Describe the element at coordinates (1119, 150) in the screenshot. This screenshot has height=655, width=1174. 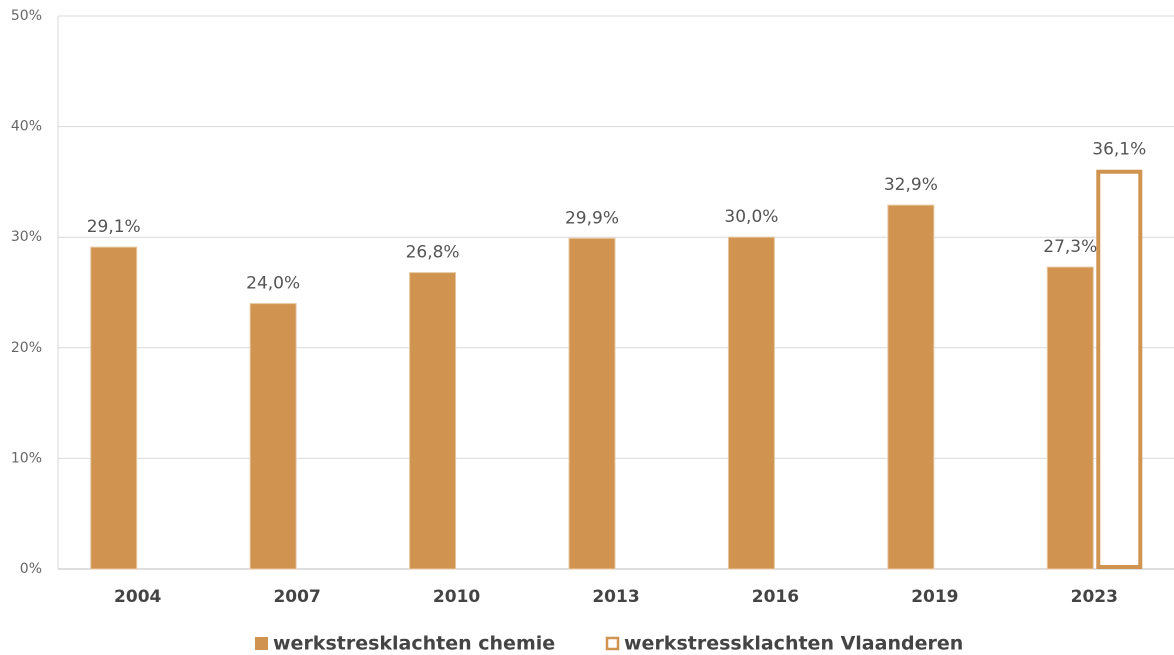
I see `data-label: 36,1%` at that location.